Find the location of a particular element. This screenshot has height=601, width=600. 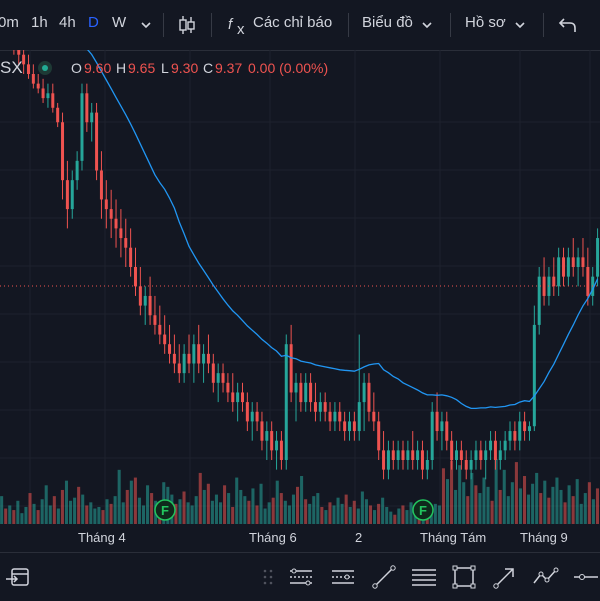

drag-handle-icon is located at coordinates (268, 577).